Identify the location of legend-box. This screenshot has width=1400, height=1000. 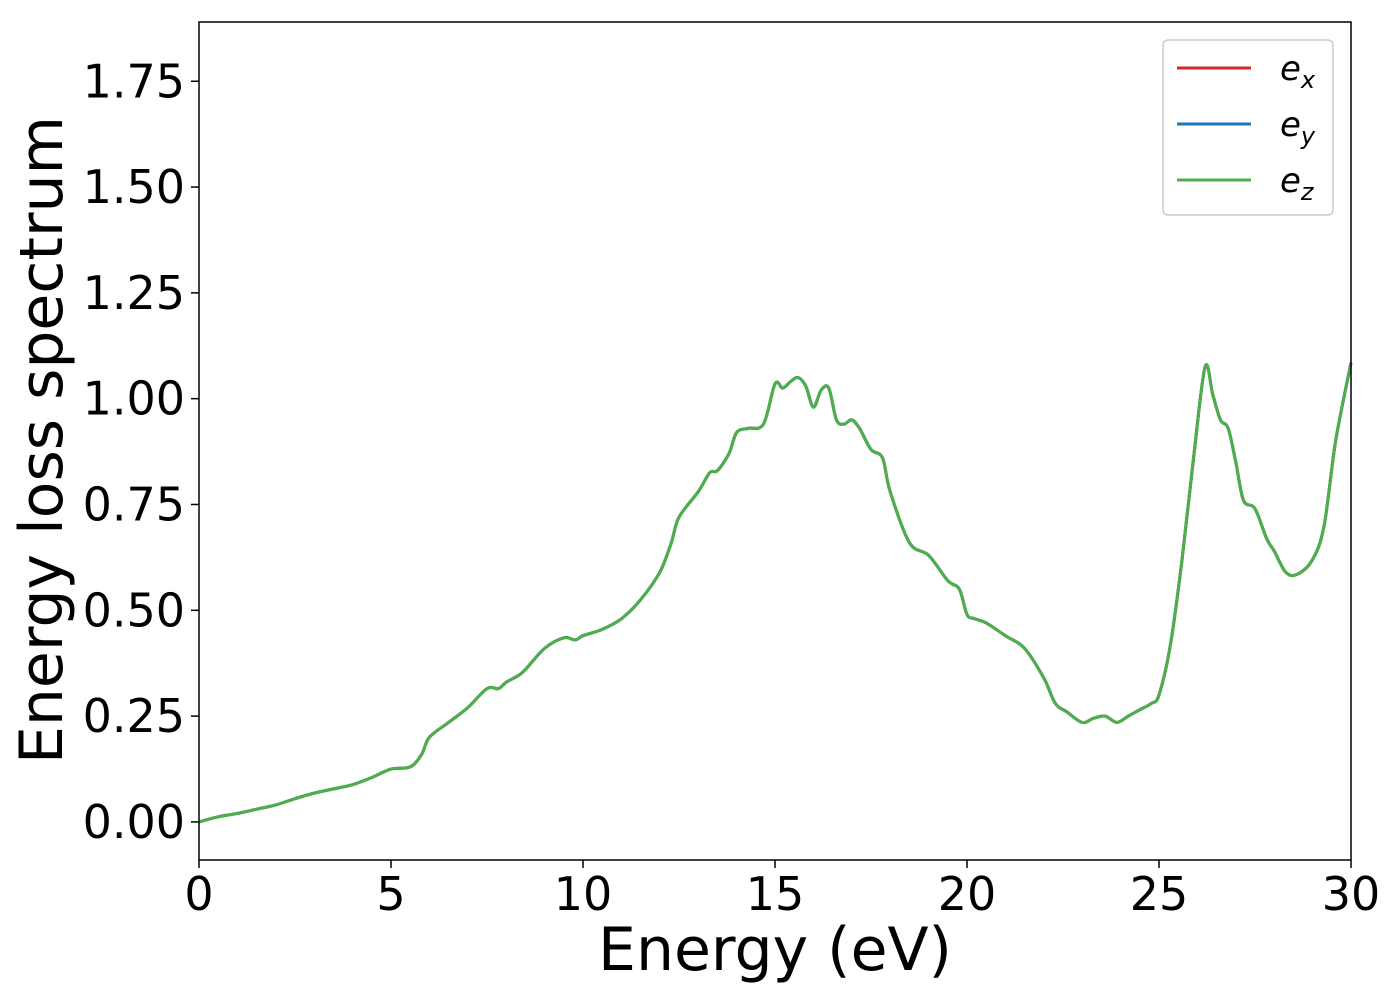
(1248, 127).